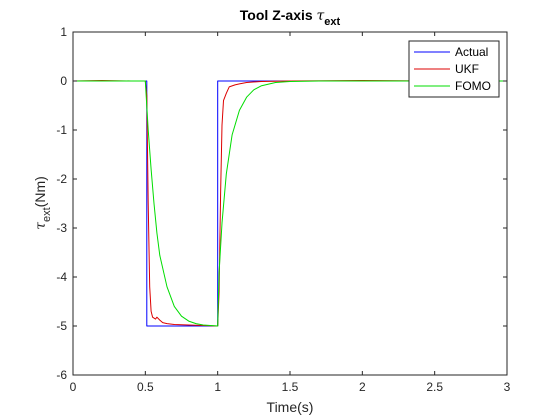 Image resolution: width=560 pixels, height=420 pixels. Describe the element at coordinates (276, 15) in the screenshot. I see `chart-title-text: Tool Z-axis` at that location.